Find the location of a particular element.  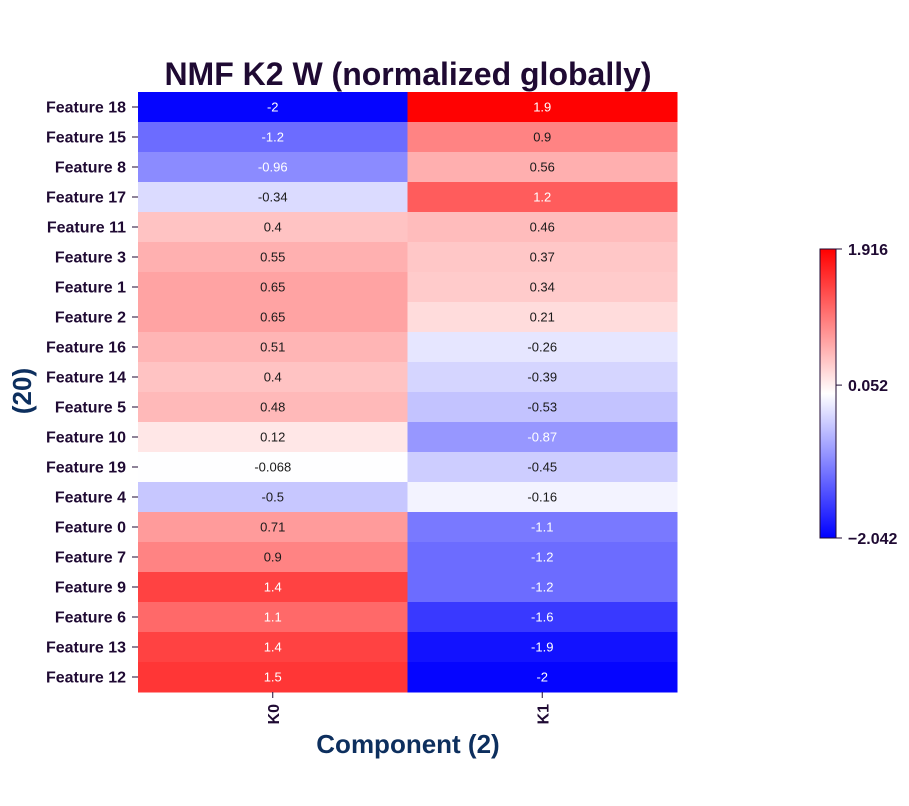

cell-value-label: -0.5 is located at coordinates (273, 497).